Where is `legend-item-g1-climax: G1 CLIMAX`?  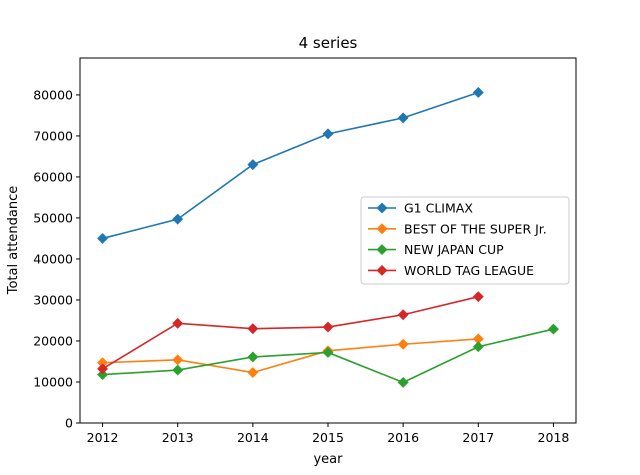 legend-item-g1-climax: G1 CLIMAX is located at coordinates (420, 208).